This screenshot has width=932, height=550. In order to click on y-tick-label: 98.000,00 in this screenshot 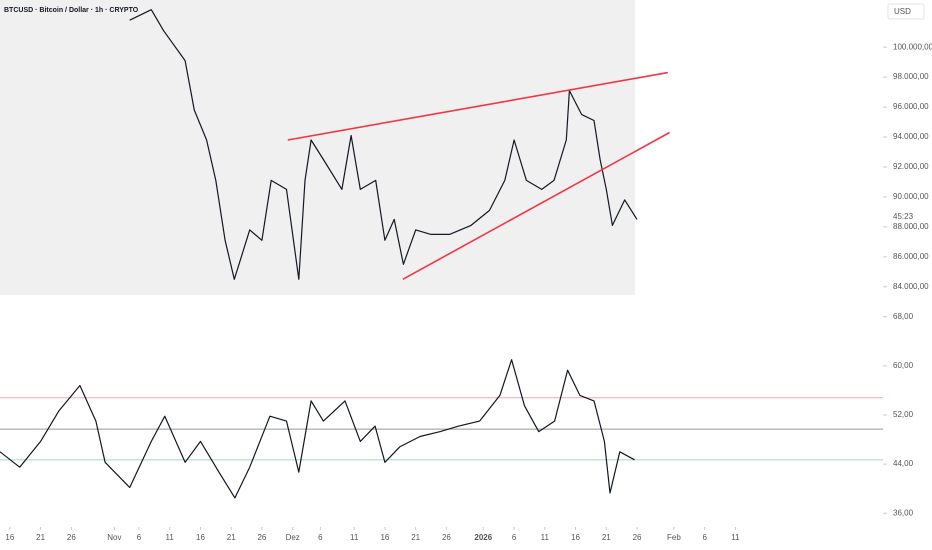, I will do `click(911, 76)`.